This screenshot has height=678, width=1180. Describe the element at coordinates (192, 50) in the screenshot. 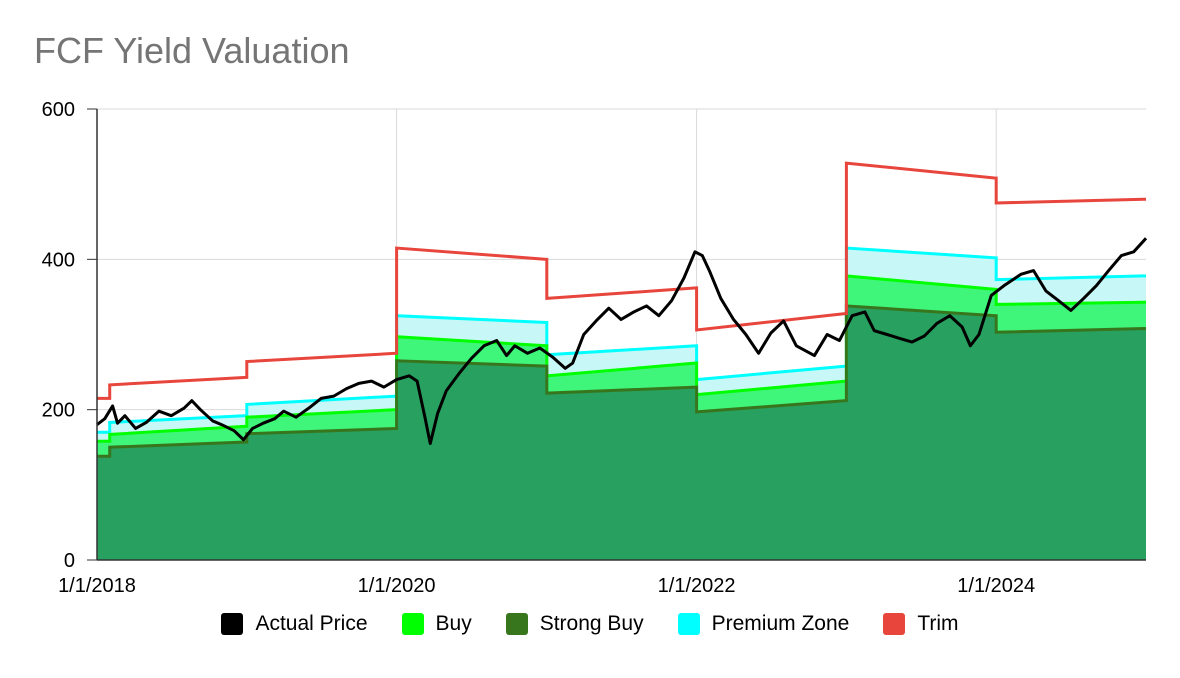

I see `chart-title: FCF Yield Valuation` at that location.